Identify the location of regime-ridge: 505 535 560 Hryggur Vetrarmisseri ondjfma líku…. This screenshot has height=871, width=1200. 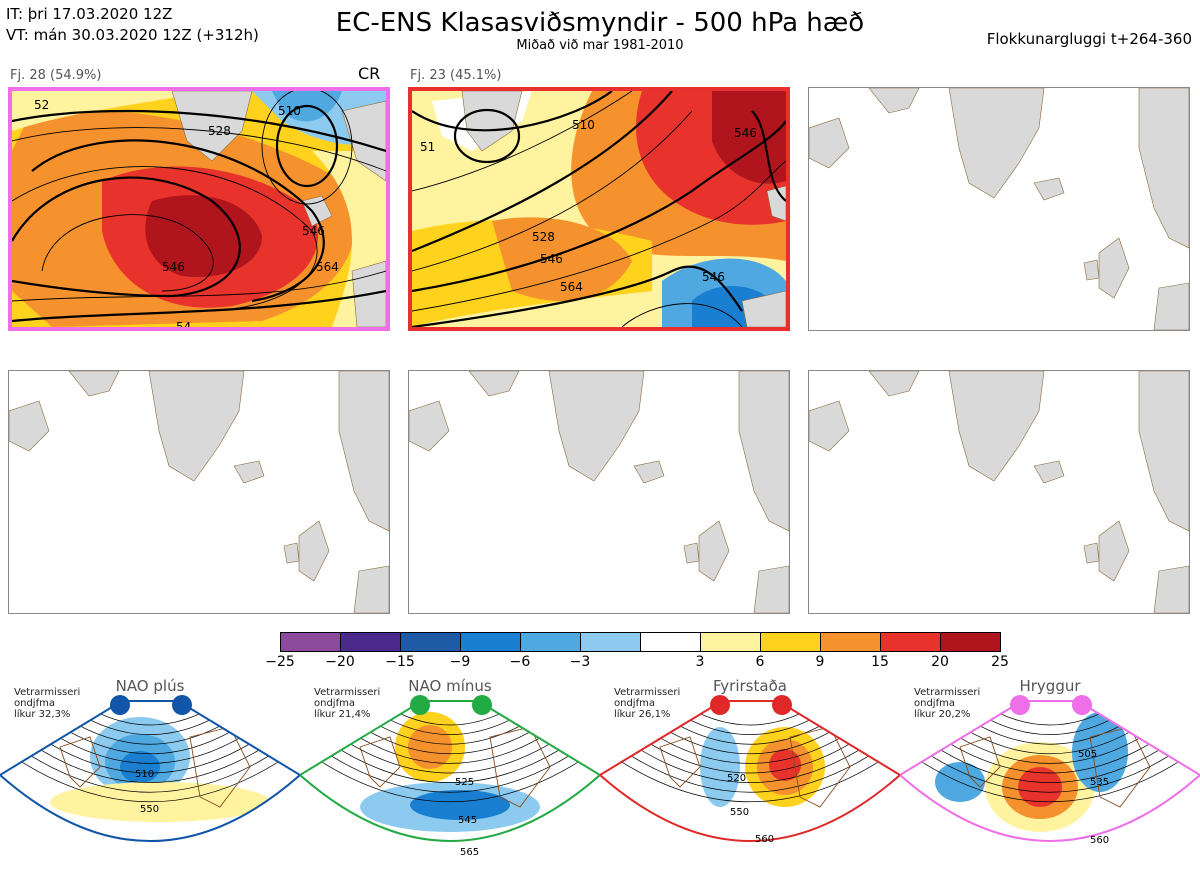
(1050, 774).